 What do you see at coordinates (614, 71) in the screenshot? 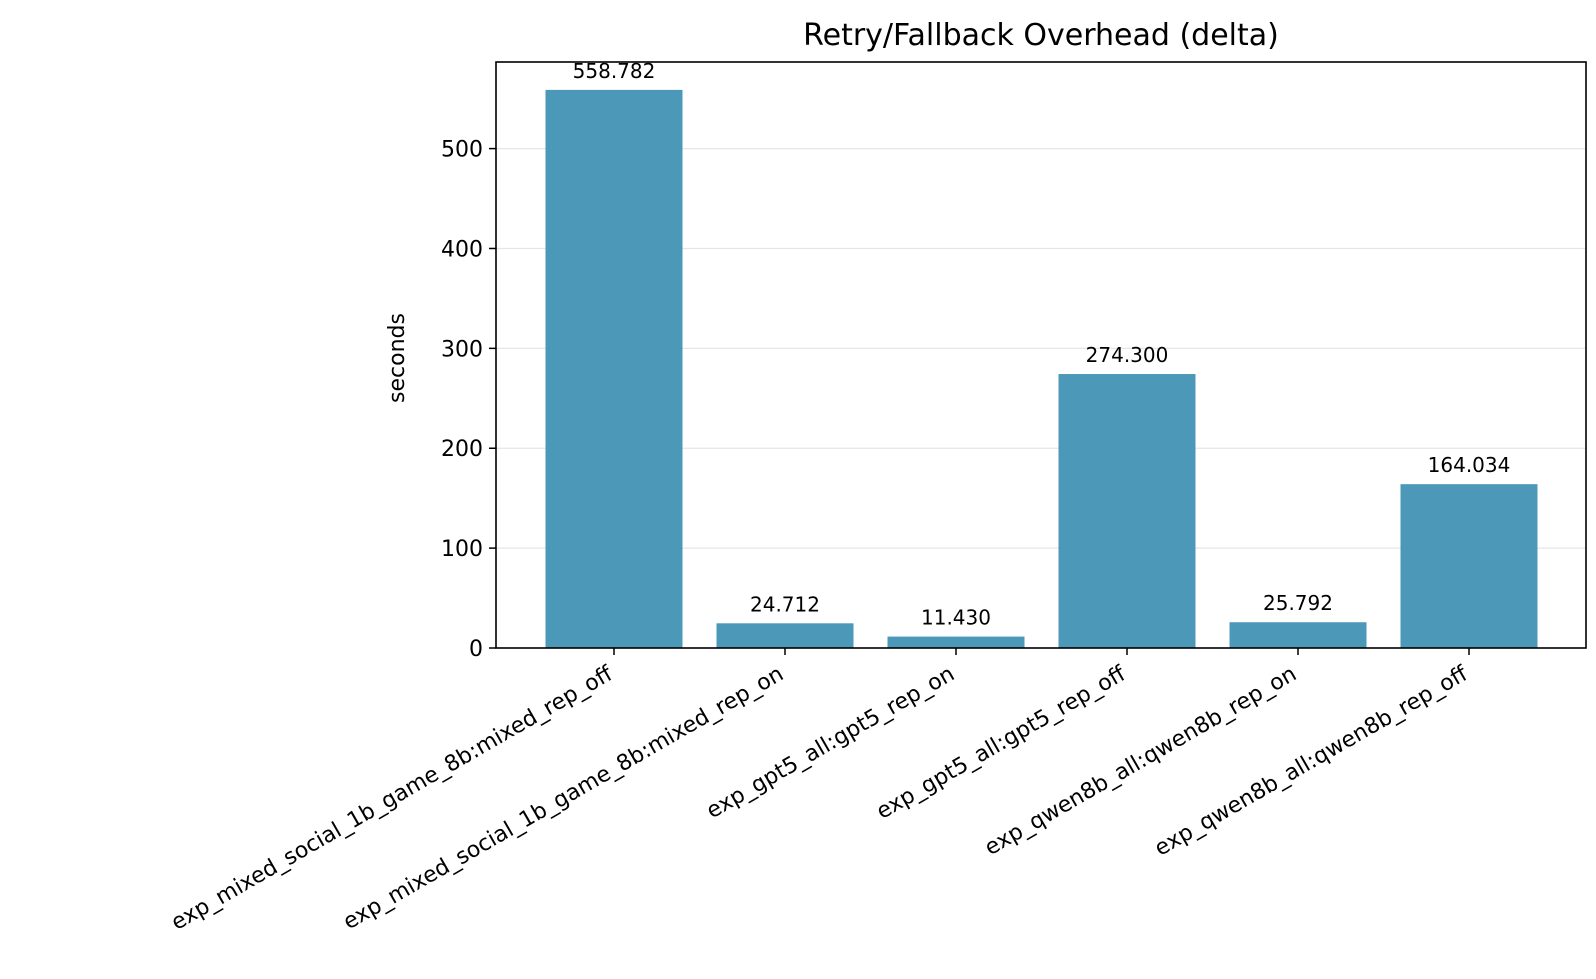
I see `bar-value-label: 558.782` at bounding box center [614, 71].